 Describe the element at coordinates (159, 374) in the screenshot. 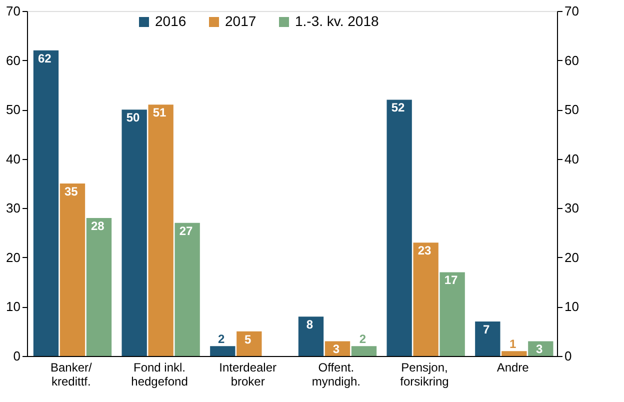

I see `x-tick-label: Fond inkl. hedgefond` at that location.